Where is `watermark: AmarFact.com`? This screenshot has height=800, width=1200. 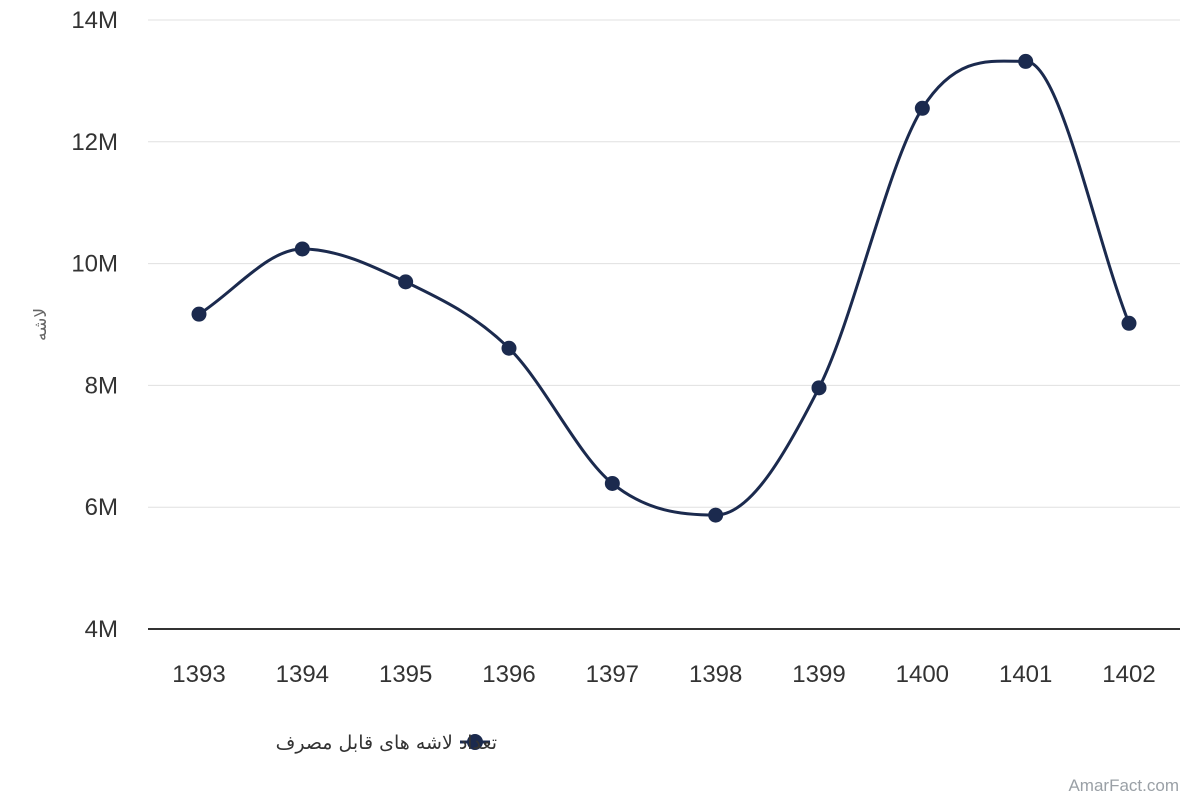
watermark: AmarFact.com is located at coordinates (1123, 785).